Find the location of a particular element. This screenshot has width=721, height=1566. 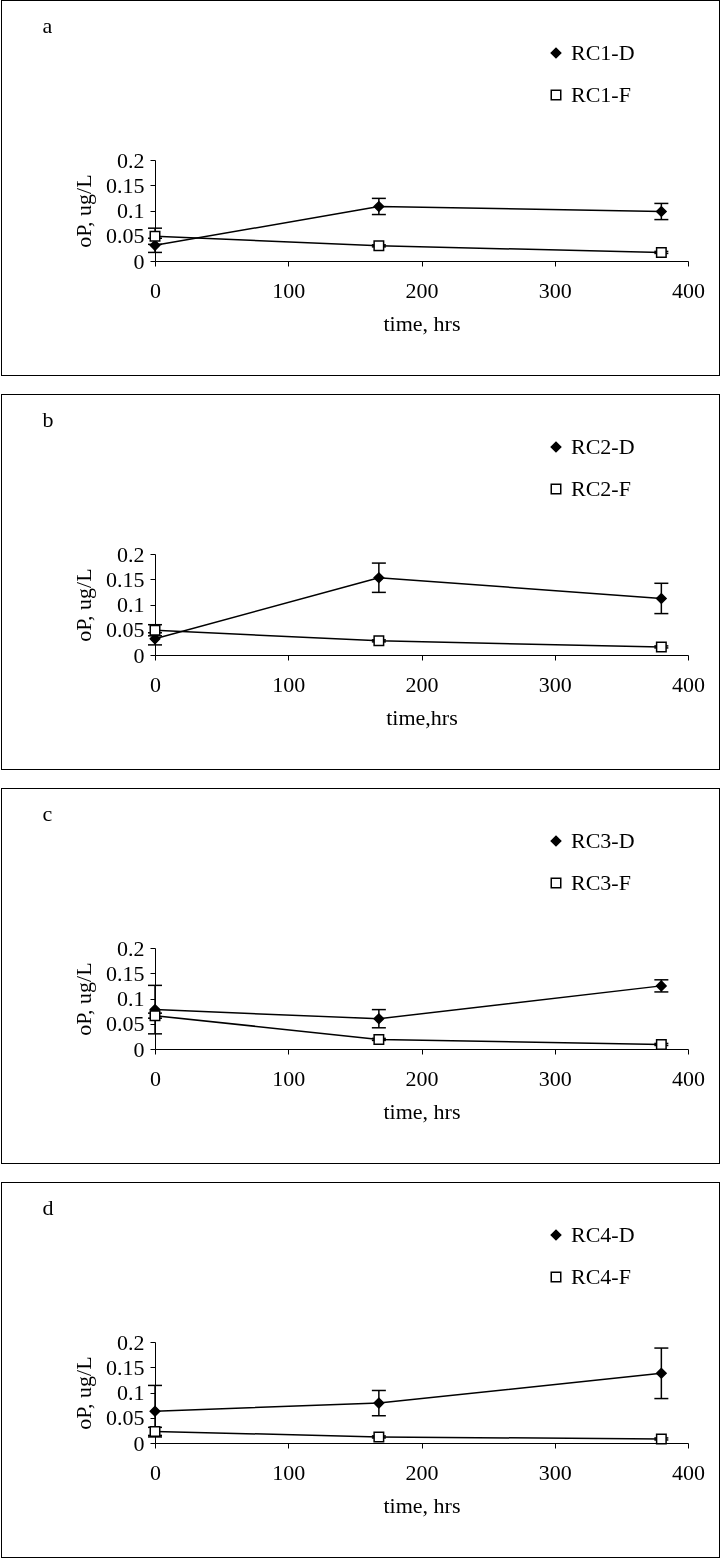

legend-label: RC4-D is located at coordinates (603, 1234).